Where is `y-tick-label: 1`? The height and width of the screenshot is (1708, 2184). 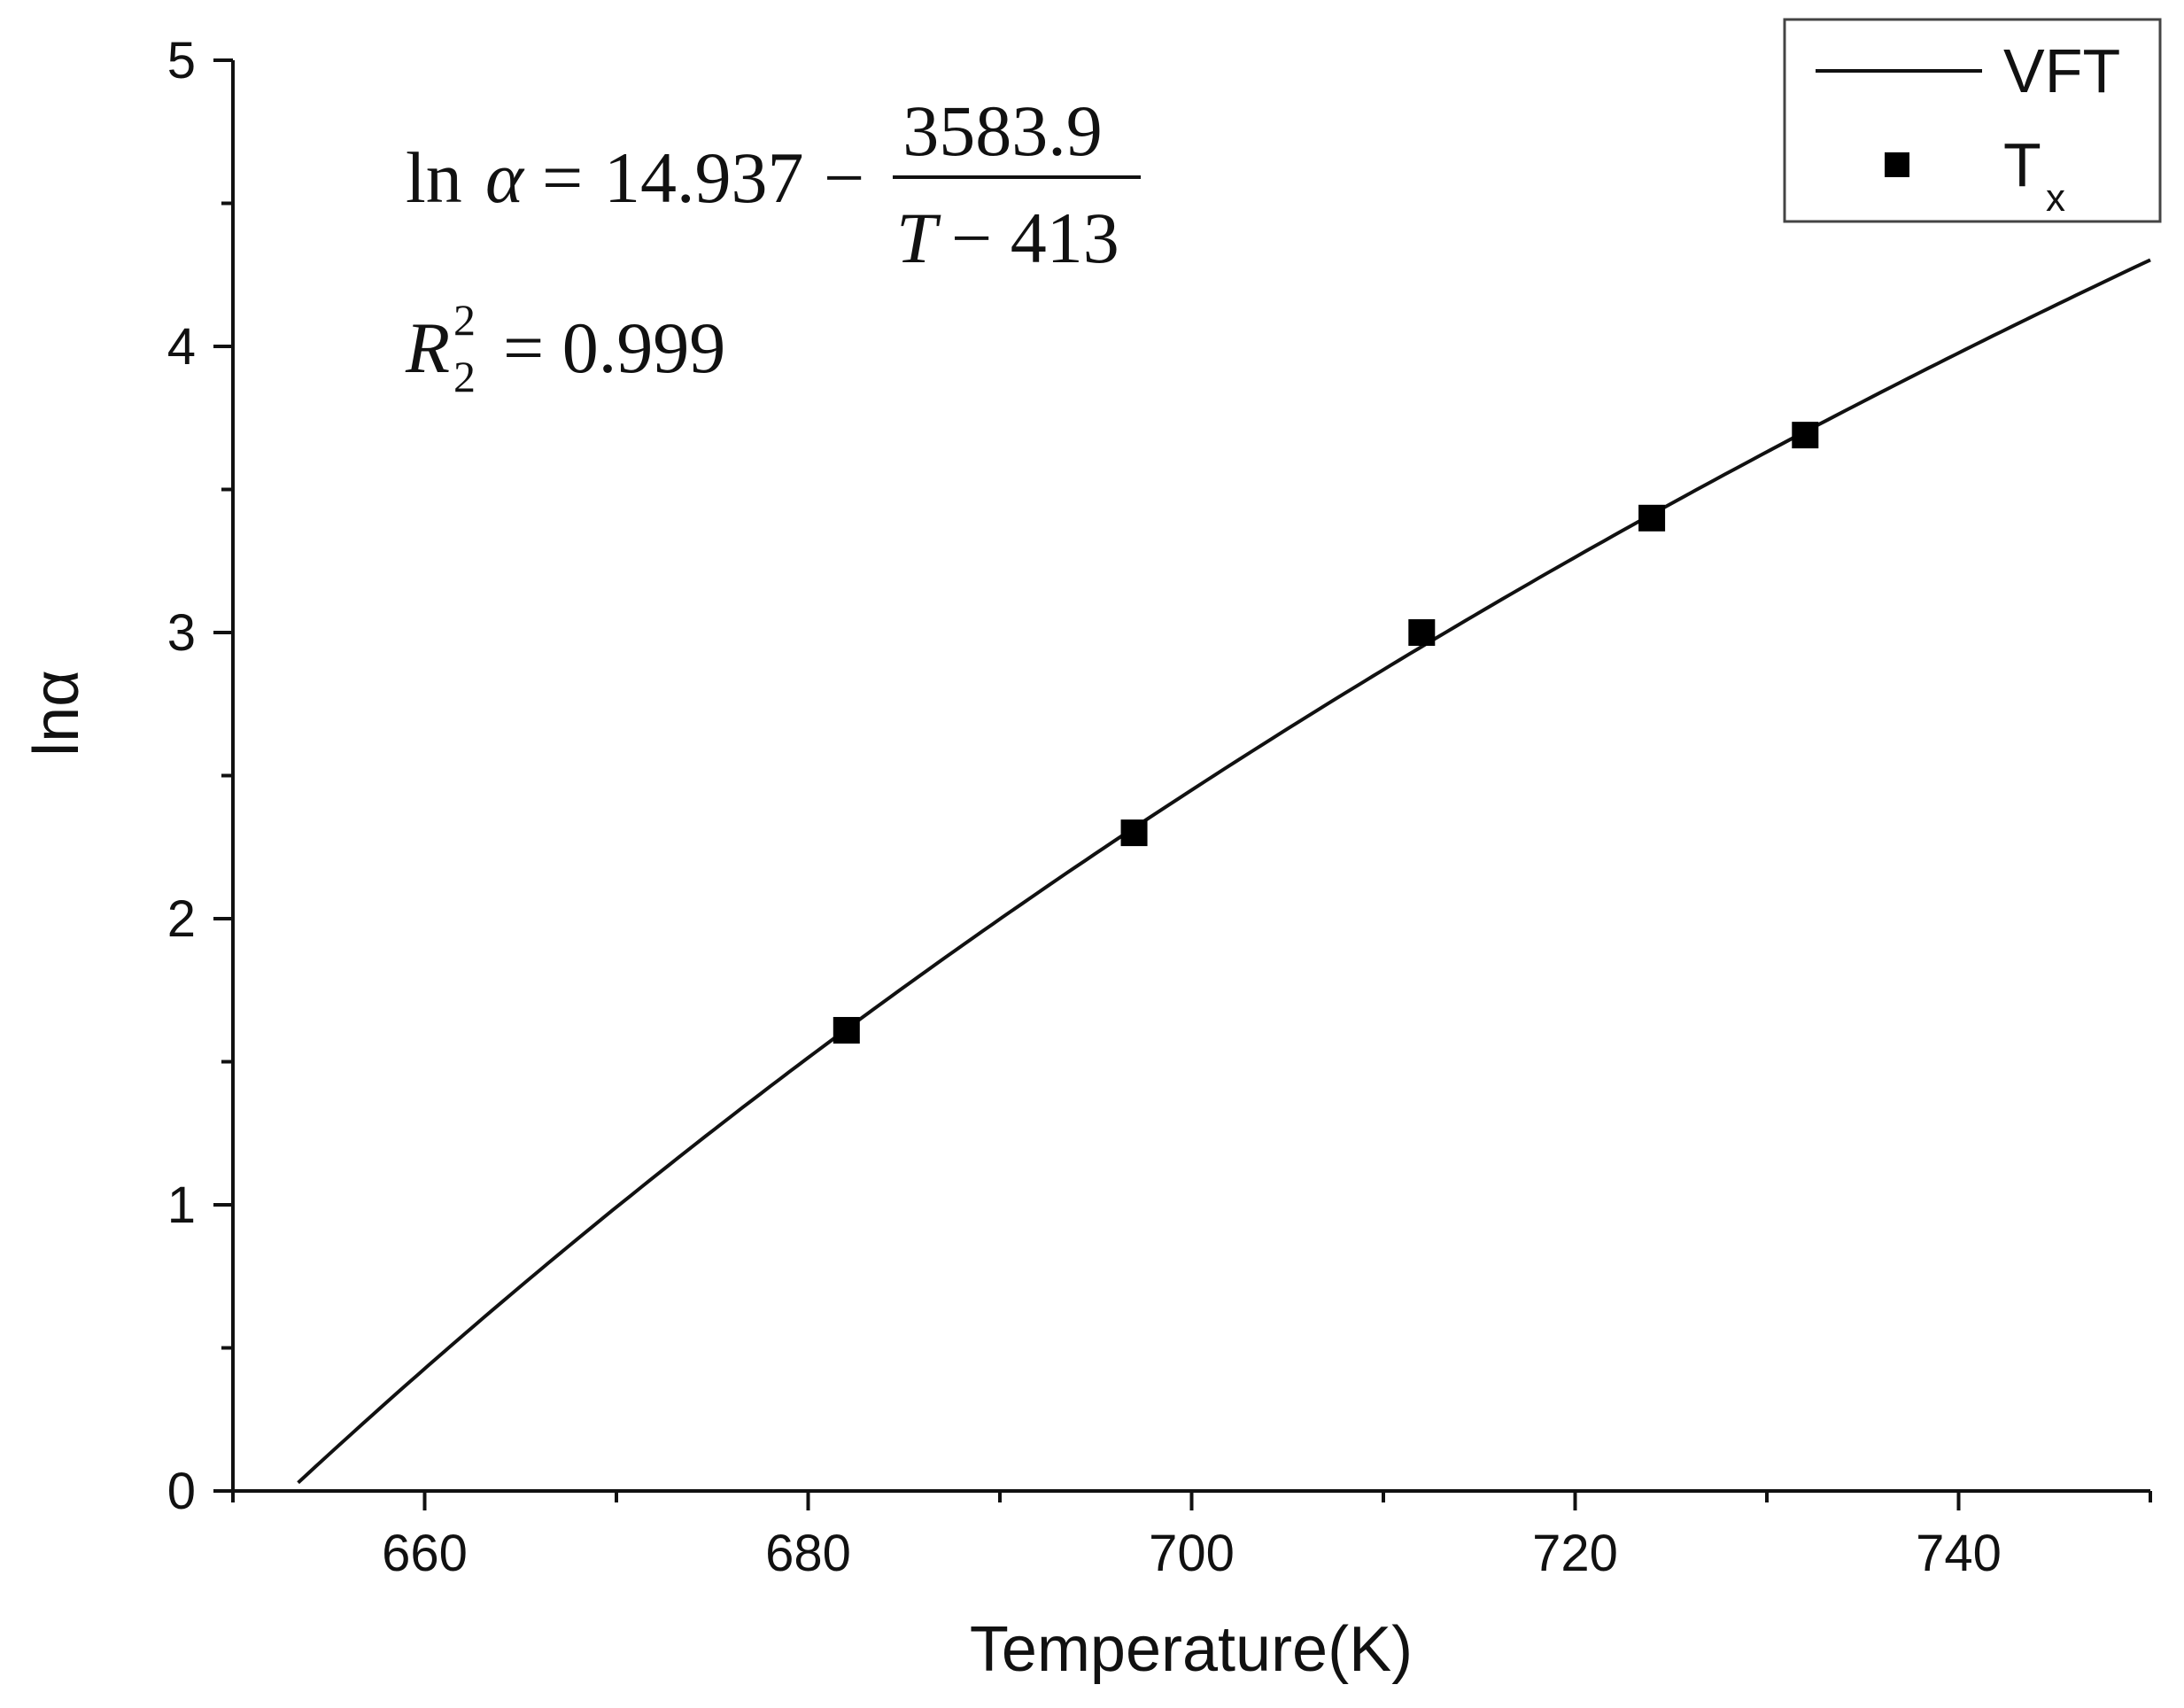
y-tick-label: 1 is located at coordinates (181, 1205).